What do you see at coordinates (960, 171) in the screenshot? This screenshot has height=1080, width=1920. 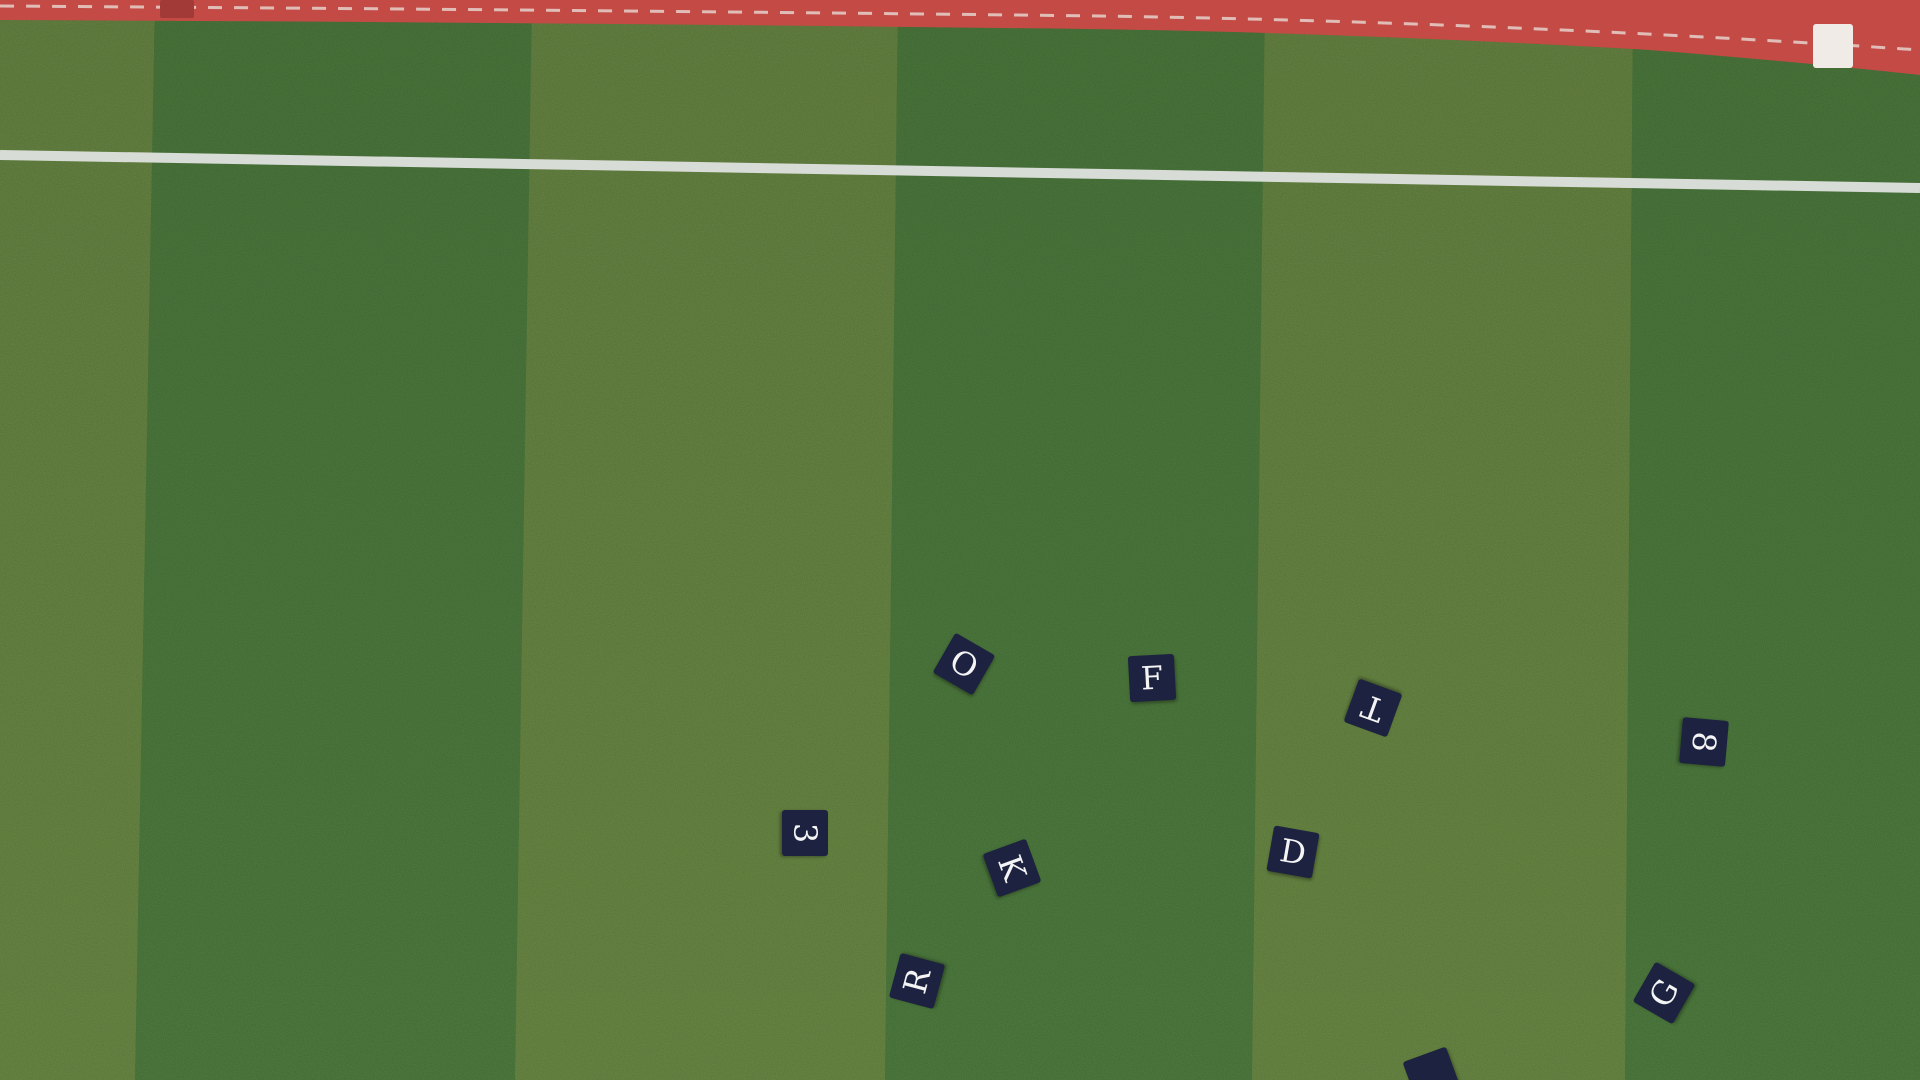 I see `boundary-line` at bounding box center [960, 171].